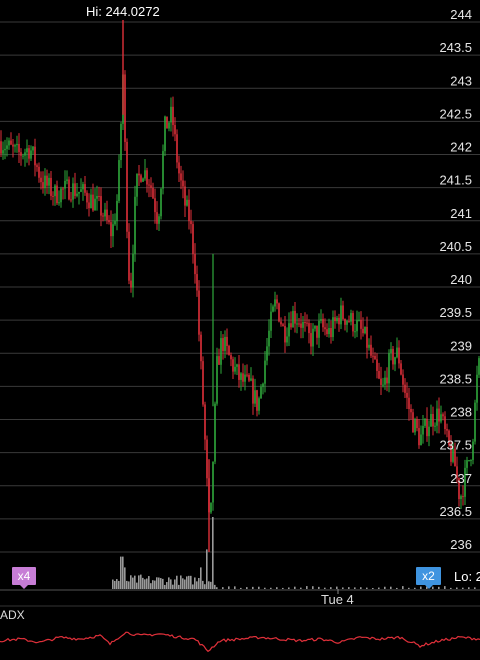 This screenshot has height=660, width=480. Describe the element at coordinates (455, 312) in the screenshot. I see `y-tick-label: 239.5` at that location.